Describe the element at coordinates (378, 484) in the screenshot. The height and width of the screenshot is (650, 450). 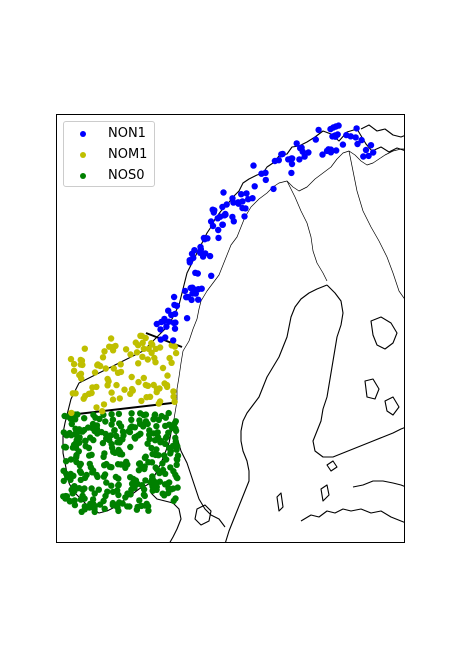
I see `coastline-estonia` at that location.